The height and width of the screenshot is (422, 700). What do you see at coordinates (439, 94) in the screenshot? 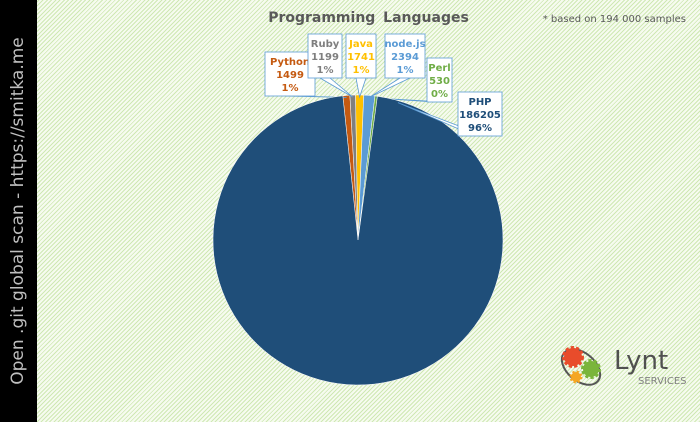
I see `data-label-percent: 0%` at bounding box center [439, 94].